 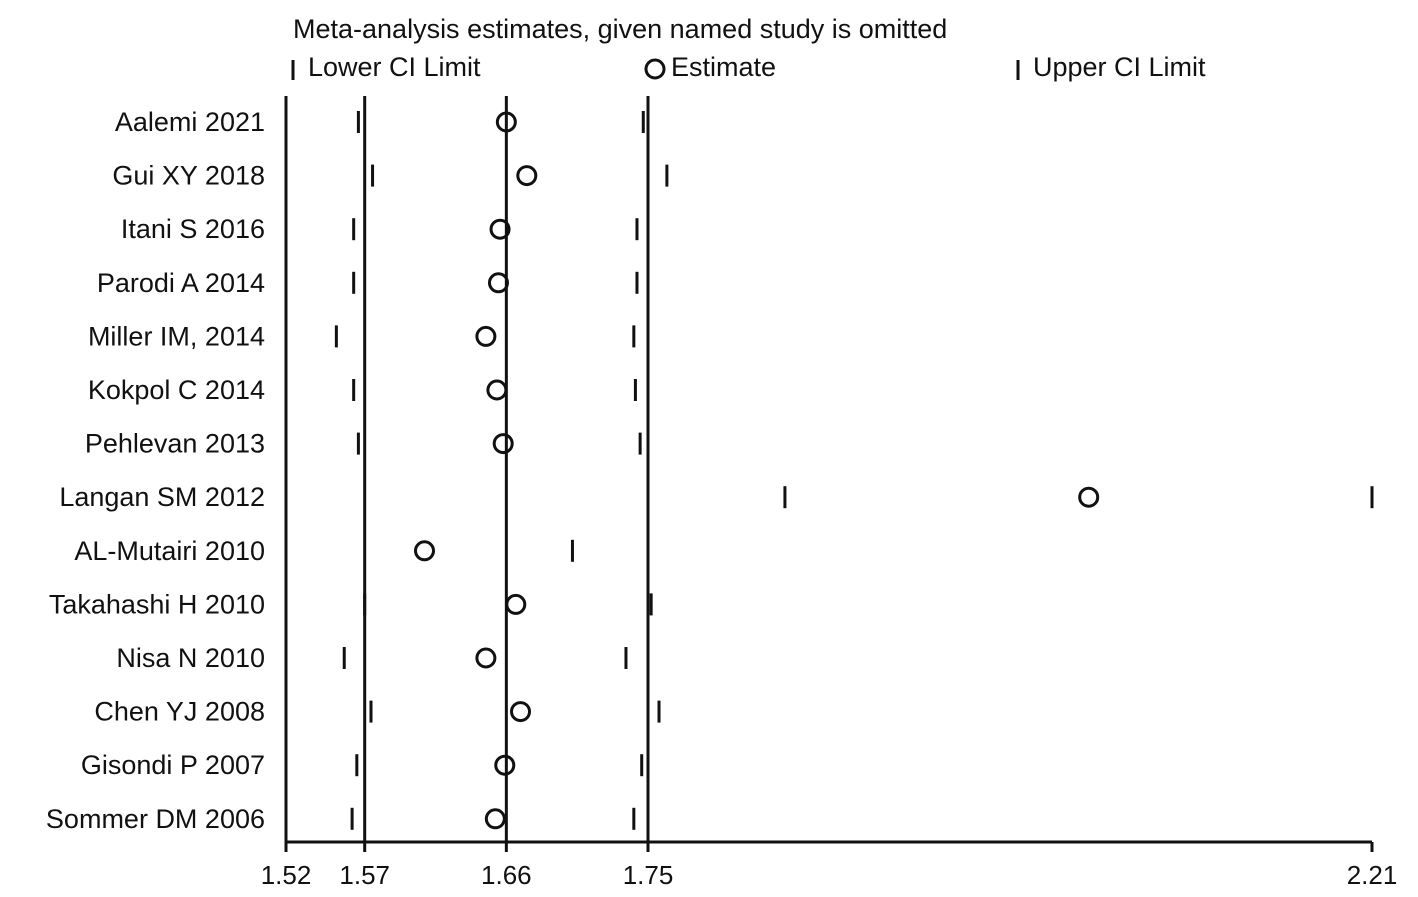 What do you see at coordinates (188, 176) in the screenshot?
I see `study-label: Gui XY 2018` at bounding box center [188, 176].